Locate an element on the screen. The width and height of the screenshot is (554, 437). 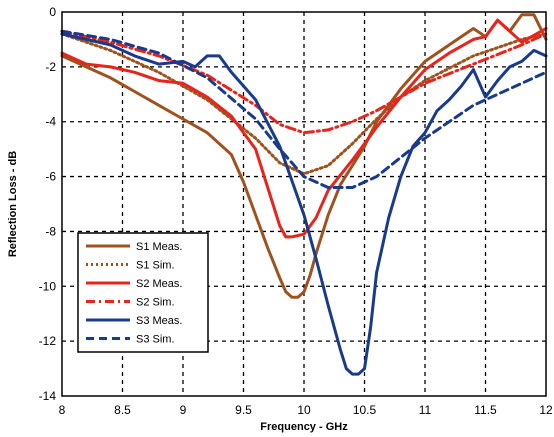
y-tick-label: -10 is located at coordinates (48, 286).